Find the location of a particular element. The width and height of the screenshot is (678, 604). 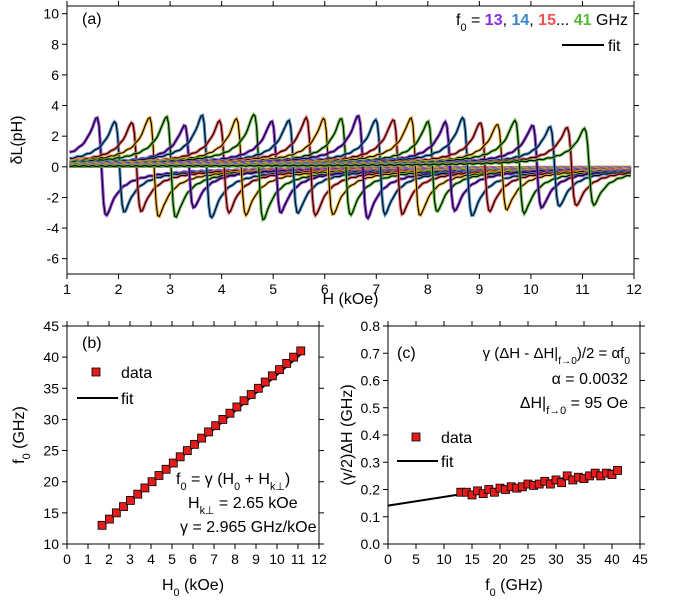

panel-b-y-tick-label: 40 is located at coordinates (51, 357).